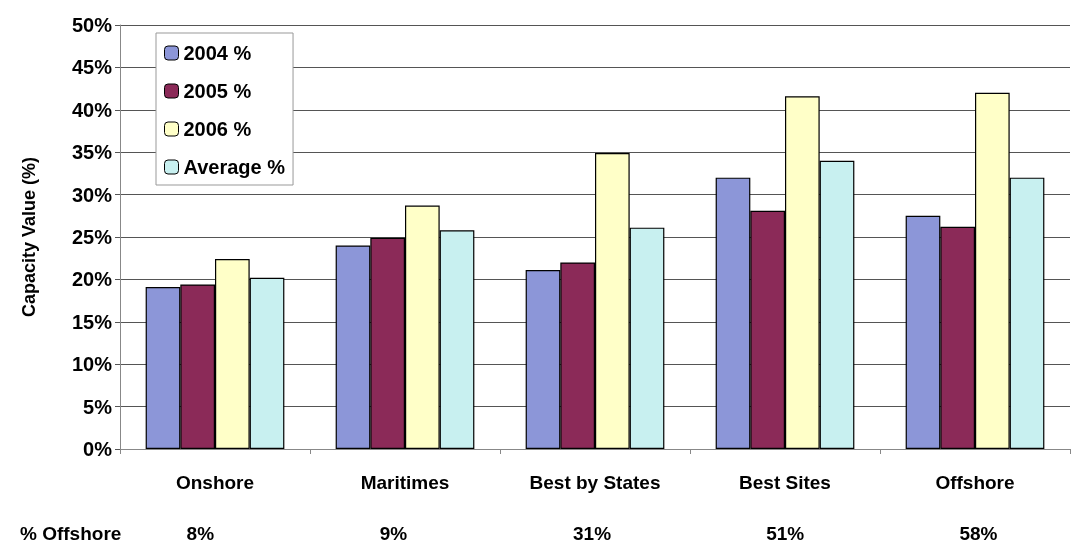 The width and height of the screenshot is (1083, 544). I want to click on y-tick-label: 25%, so click(92, 237).